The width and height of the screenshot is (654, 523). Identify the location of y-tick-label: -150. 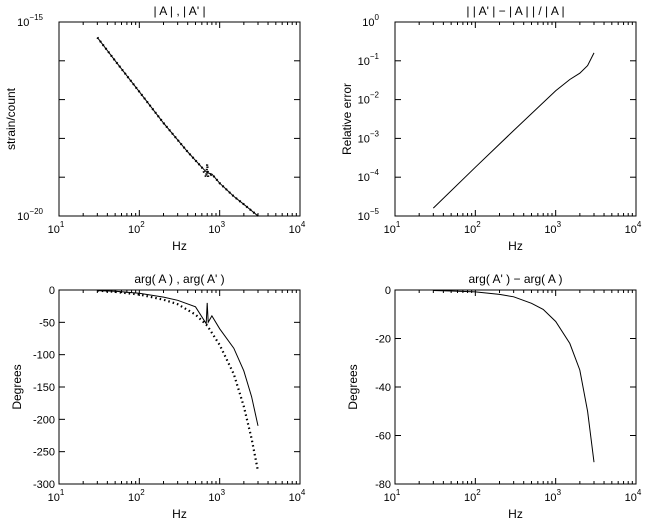
(44, 388).